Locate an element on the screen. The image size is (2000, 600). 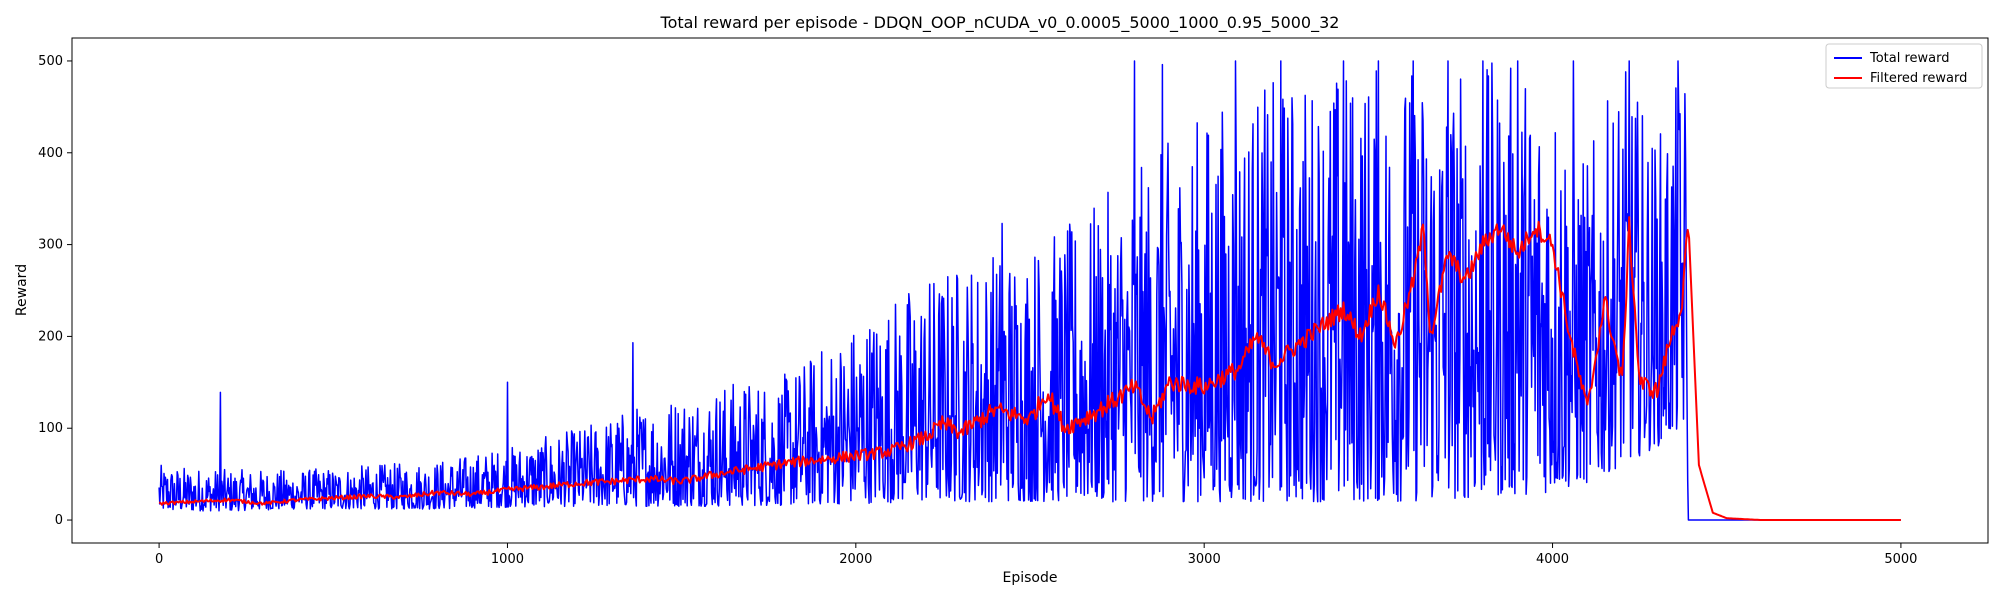
legend-label: Total reward is located at coordinates (1909, 58).